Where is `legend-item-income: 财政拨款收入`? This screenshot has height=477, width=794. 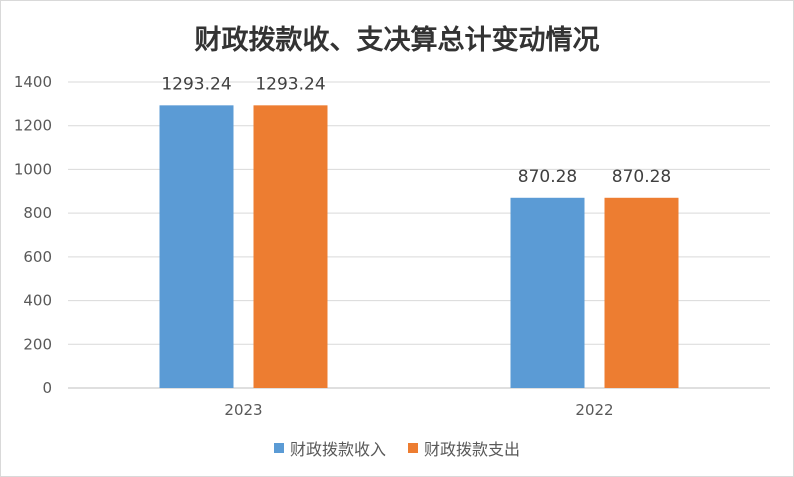 legend-item-income: 财政拨款收入 is located at coordinates (329, 448).